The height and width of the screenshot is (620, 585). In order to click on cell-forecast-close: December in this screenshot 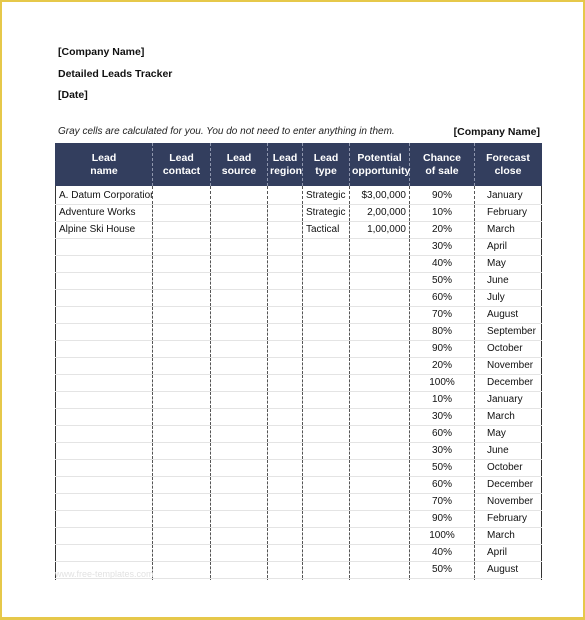, I will do `click(508, 485)`.